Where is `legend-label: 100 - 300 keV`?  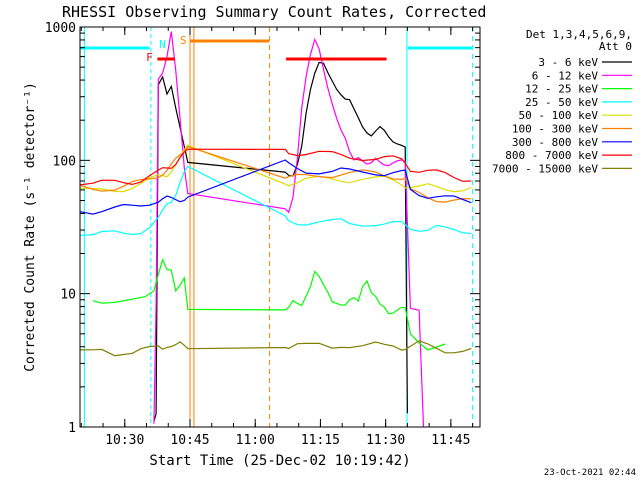 legend-label: 100 - 300 keV is located at coordinates (555, 129).